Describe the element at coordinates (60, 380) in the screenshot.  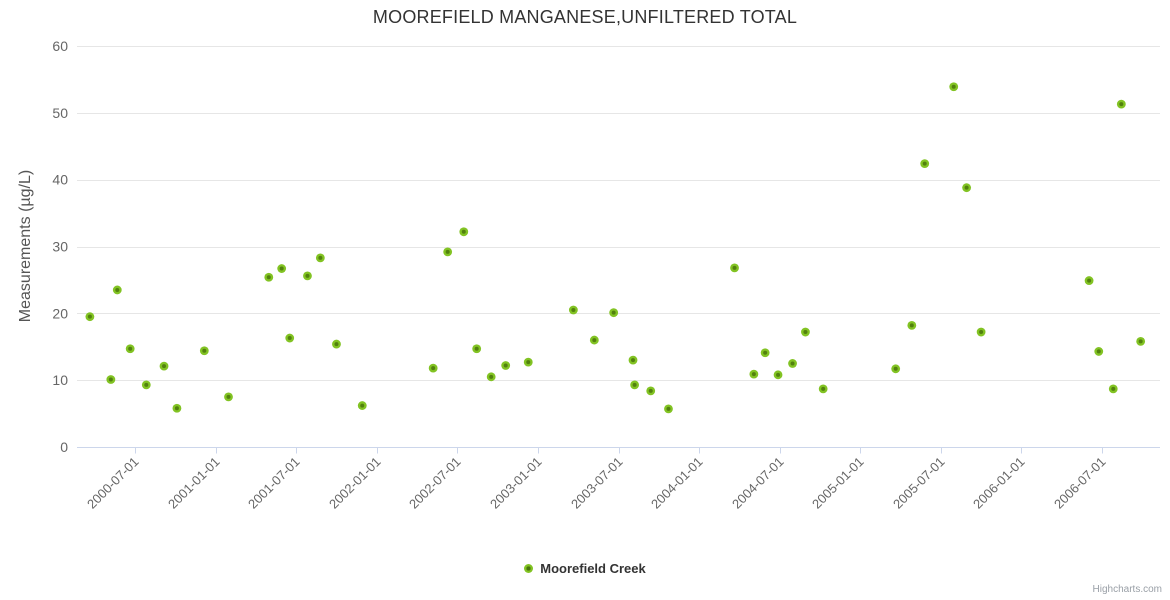
I see `y-tick-label: 10` at that location.